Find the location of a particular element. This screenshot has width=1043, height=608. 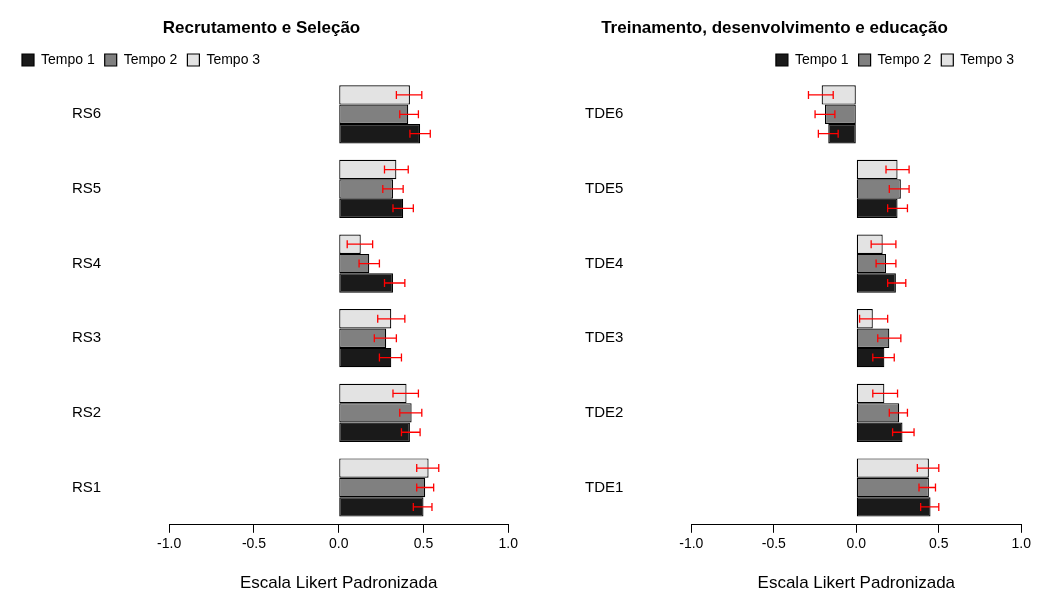

y-tick-label: TDE5 is located at coordinates (604, 188).